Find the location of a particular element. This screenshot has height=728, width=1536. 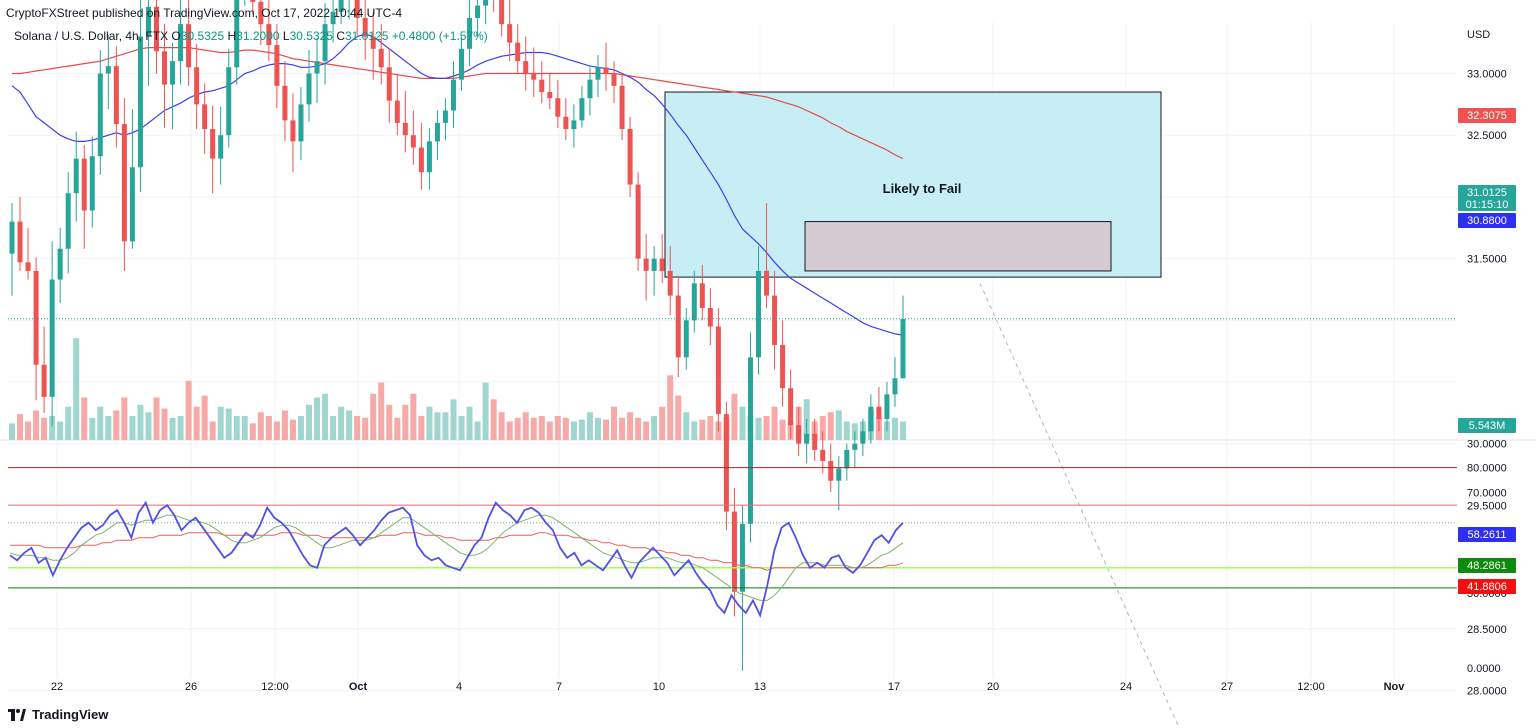

rsi-axis-label: 70.0000 is located at coordinates (1487, 494).